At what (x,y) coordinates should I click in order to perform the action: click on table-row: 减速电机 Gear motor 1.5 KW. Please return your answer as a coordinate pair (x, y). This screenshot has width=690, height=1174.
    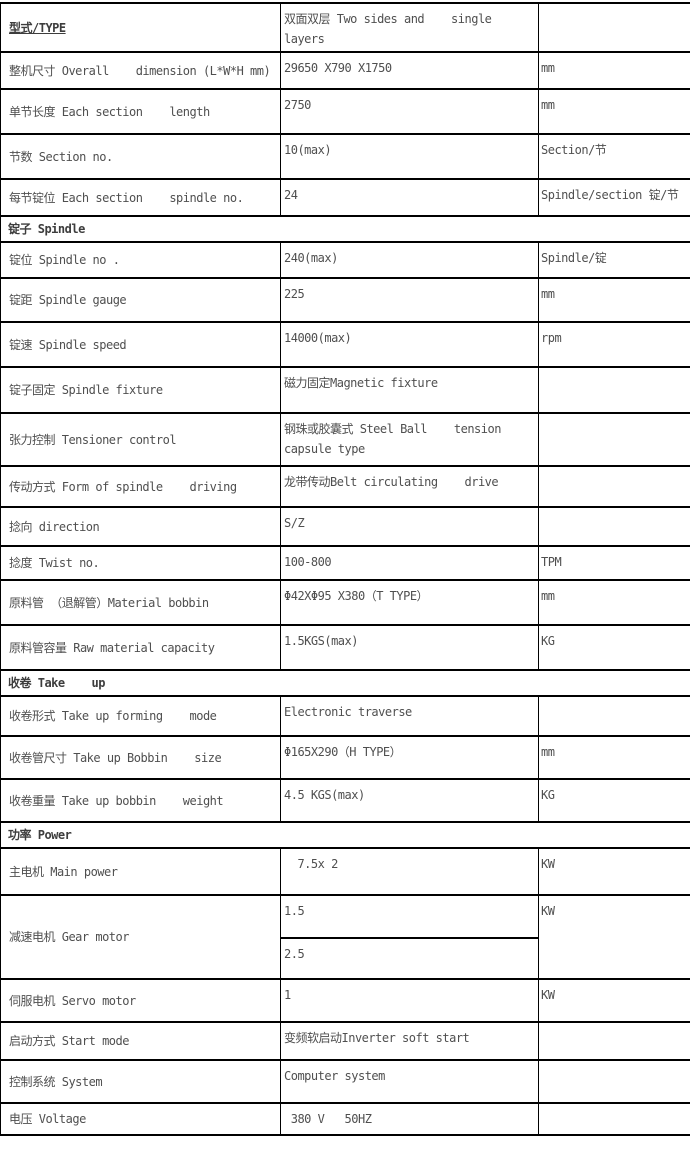
    Looking at the image, I should click on (345, 937).